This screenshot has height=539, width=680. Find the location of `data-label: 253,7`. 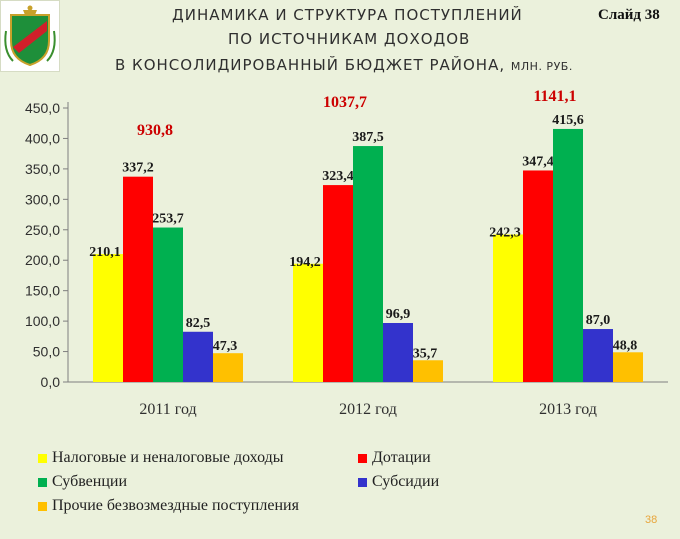

data-label: 253,7 is located at coordinates (168, 219).